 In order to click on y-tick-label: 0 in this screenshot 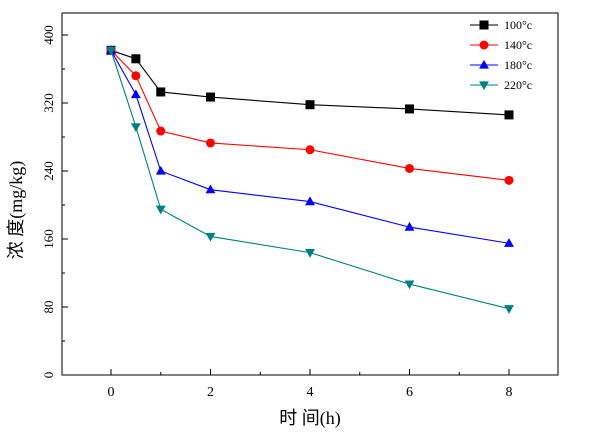, I will do `click(48, 375)`.